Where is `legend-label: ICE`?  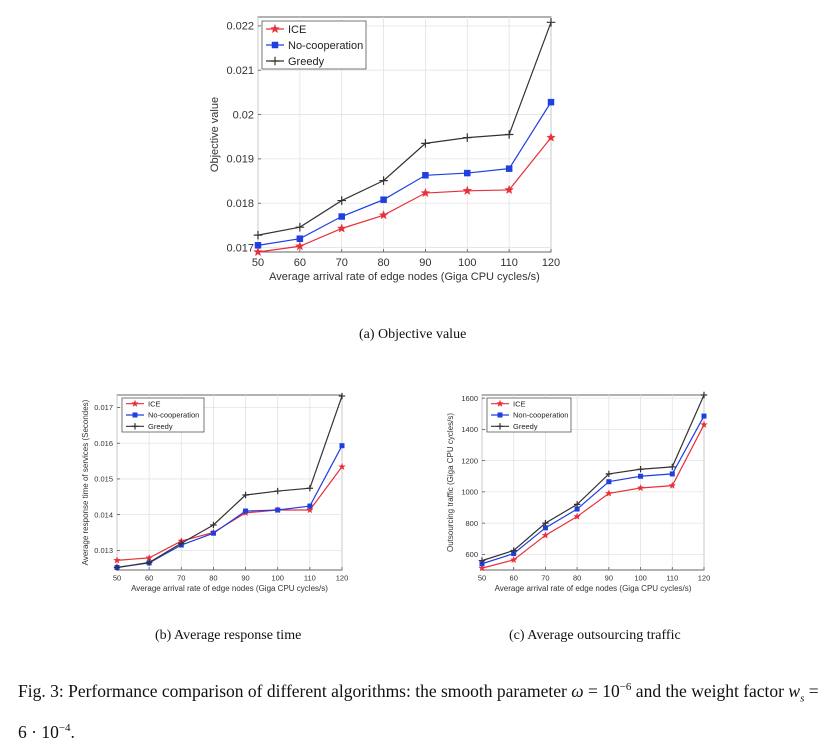
legend-label: ICE is located at coordinates (519, 403).